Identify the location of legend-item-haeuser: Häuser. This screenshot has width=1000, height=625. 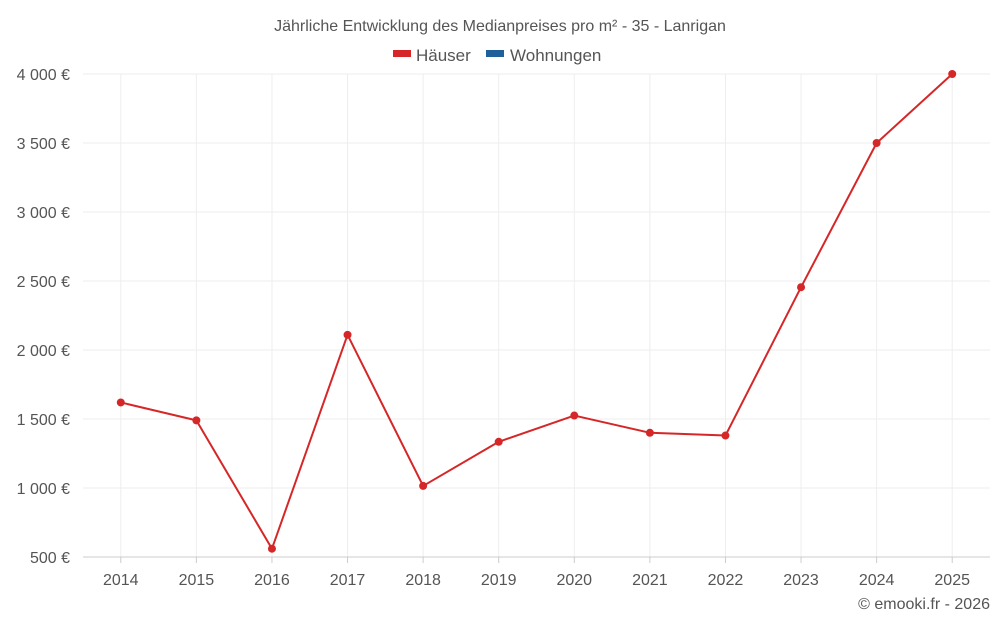
(432, 55).